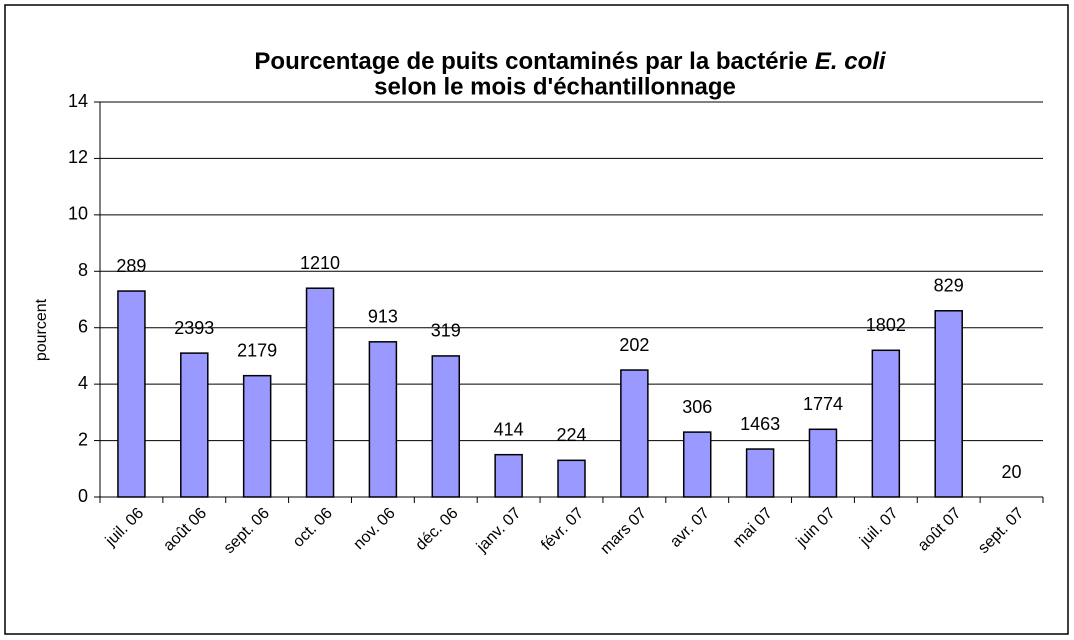  What do you see at coordinates (949, 286) in the screenshot?
I see `bar-annotation: 829` at bounding box center [949, 286].